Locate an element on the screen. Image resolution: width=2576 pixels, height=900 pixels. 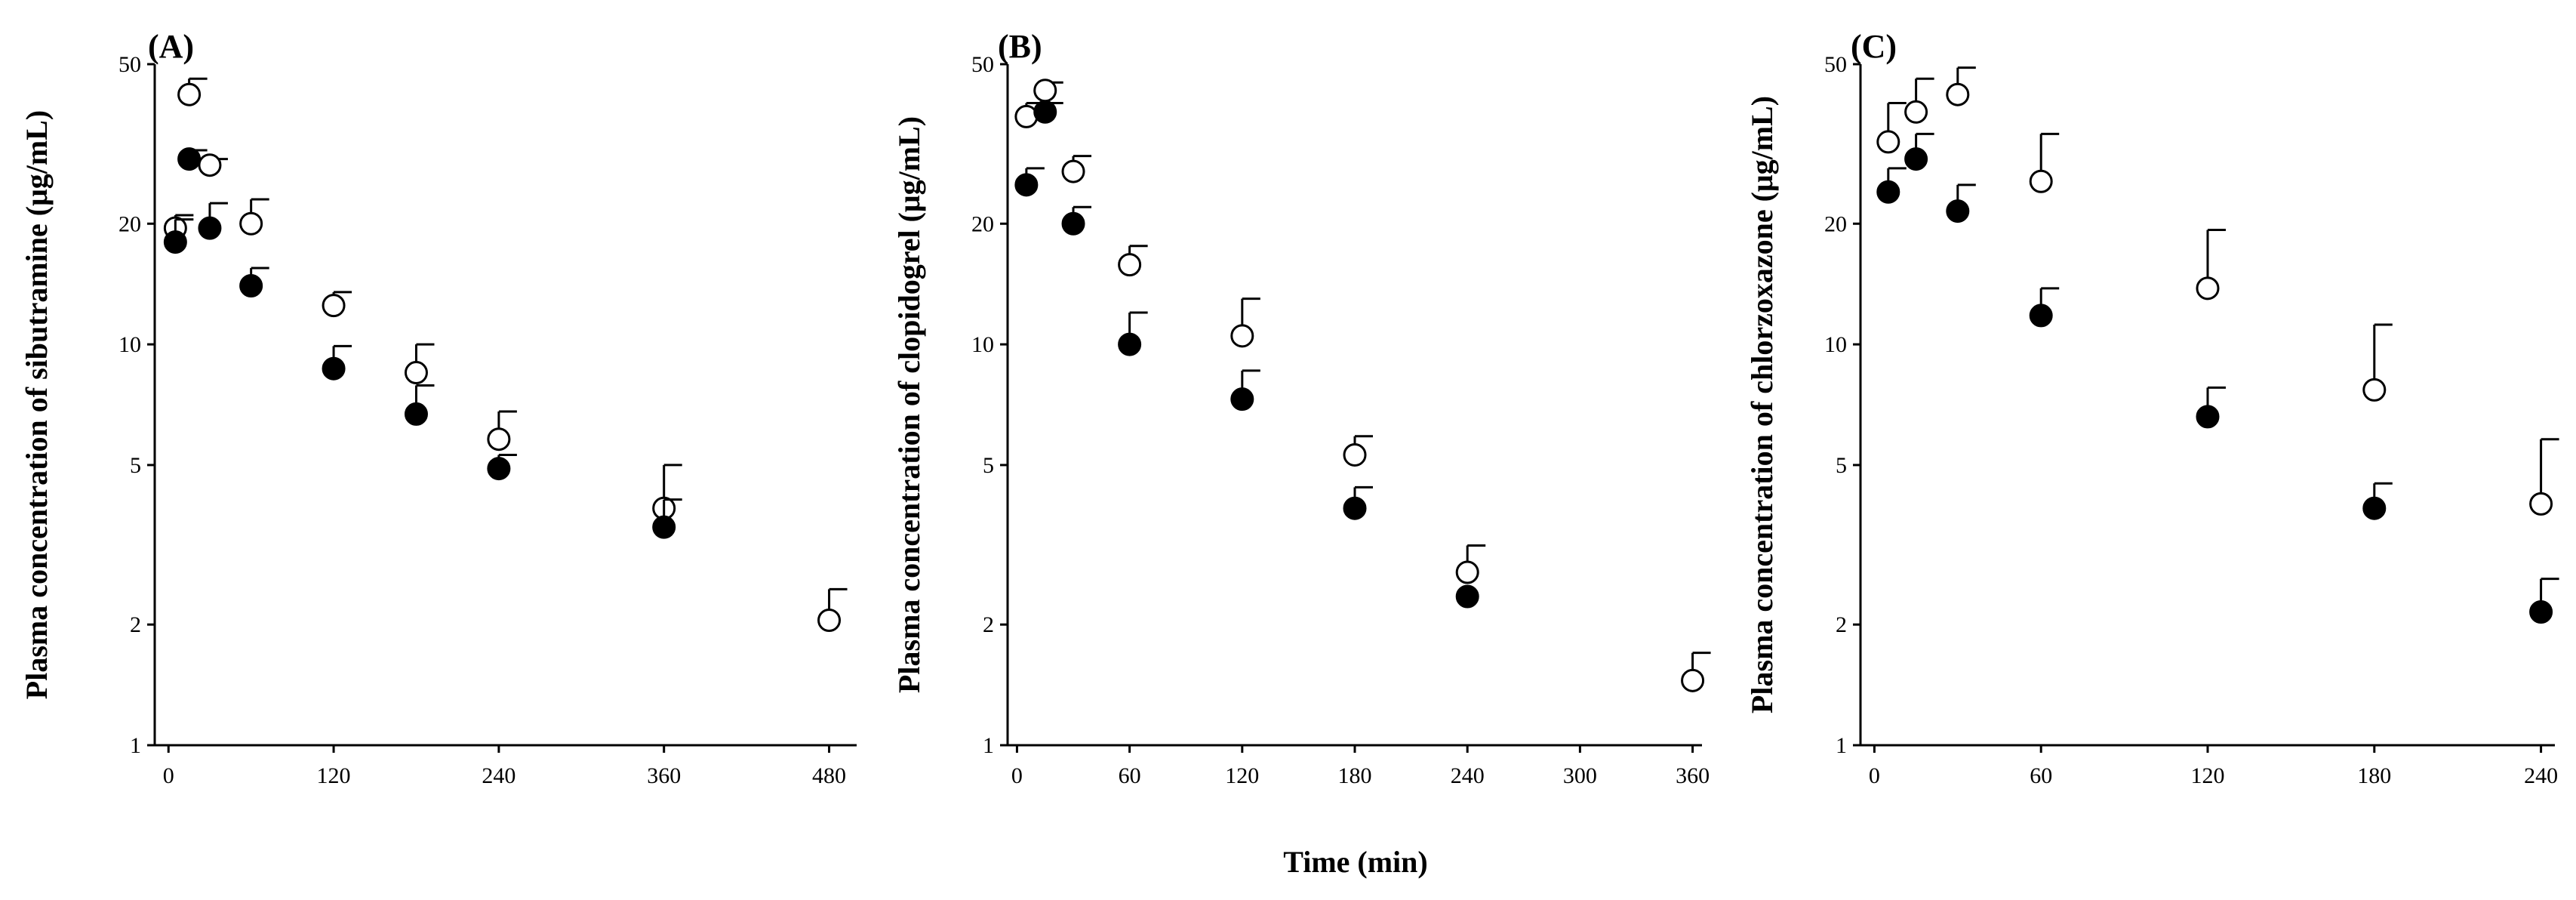
panel-label: (C) is located at coordinates (1874, 46).